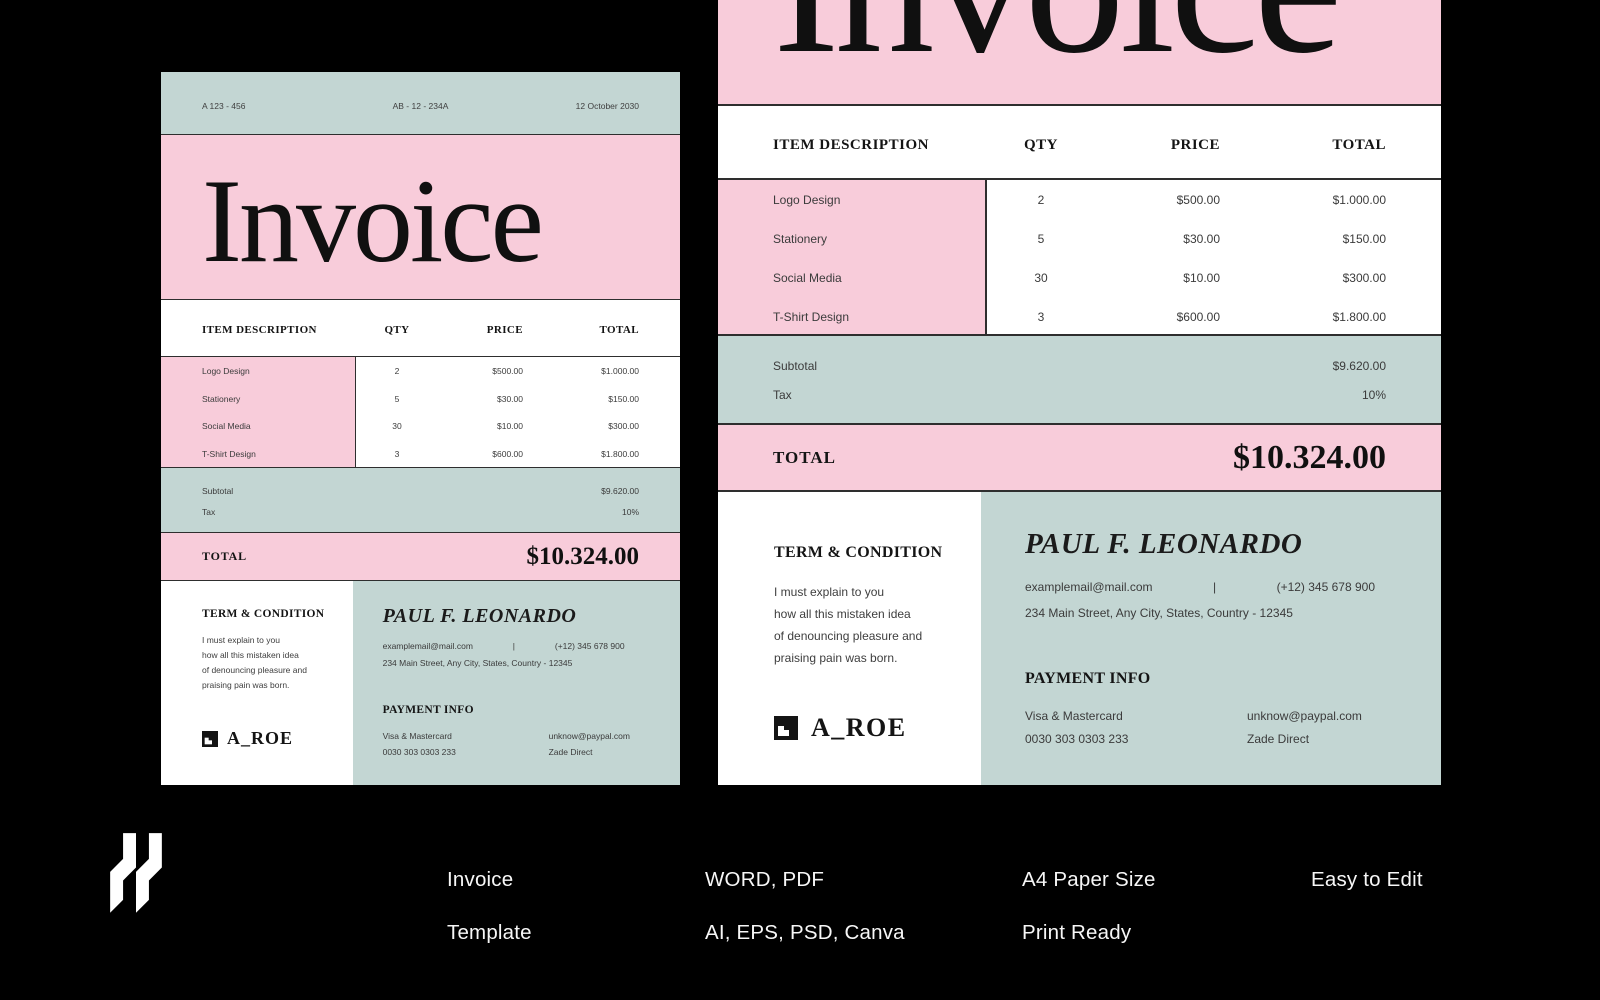 This screenshot has height=1000, width=1600. Describe the element at coordinates (480, 879) in the screenshot. I see `feature-line: Invoice` at that location.